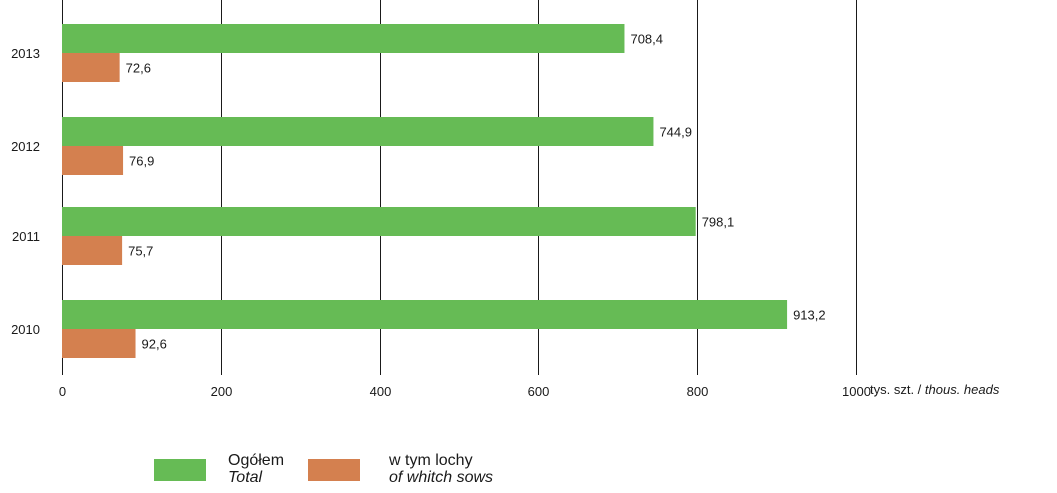 Image resolution: width=1057 pixels, height=493 pixels. What do you see at coordinates (26, 236) in the screenshot?
I see `category-label: 2011` at bounding box center [26, 236].